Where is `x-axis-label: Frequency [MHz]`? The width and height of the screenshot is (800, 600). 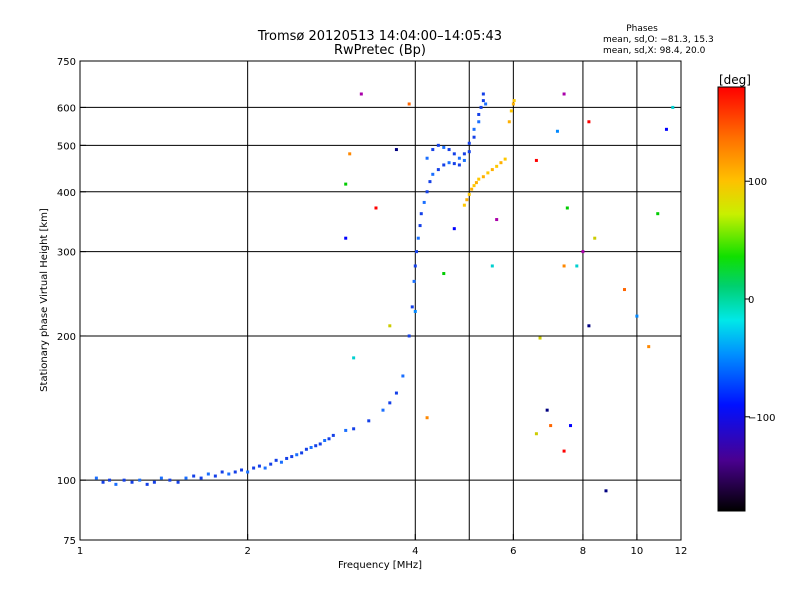
x-axis-label: Frequency [MHz] is located at coordinates (380, 565).